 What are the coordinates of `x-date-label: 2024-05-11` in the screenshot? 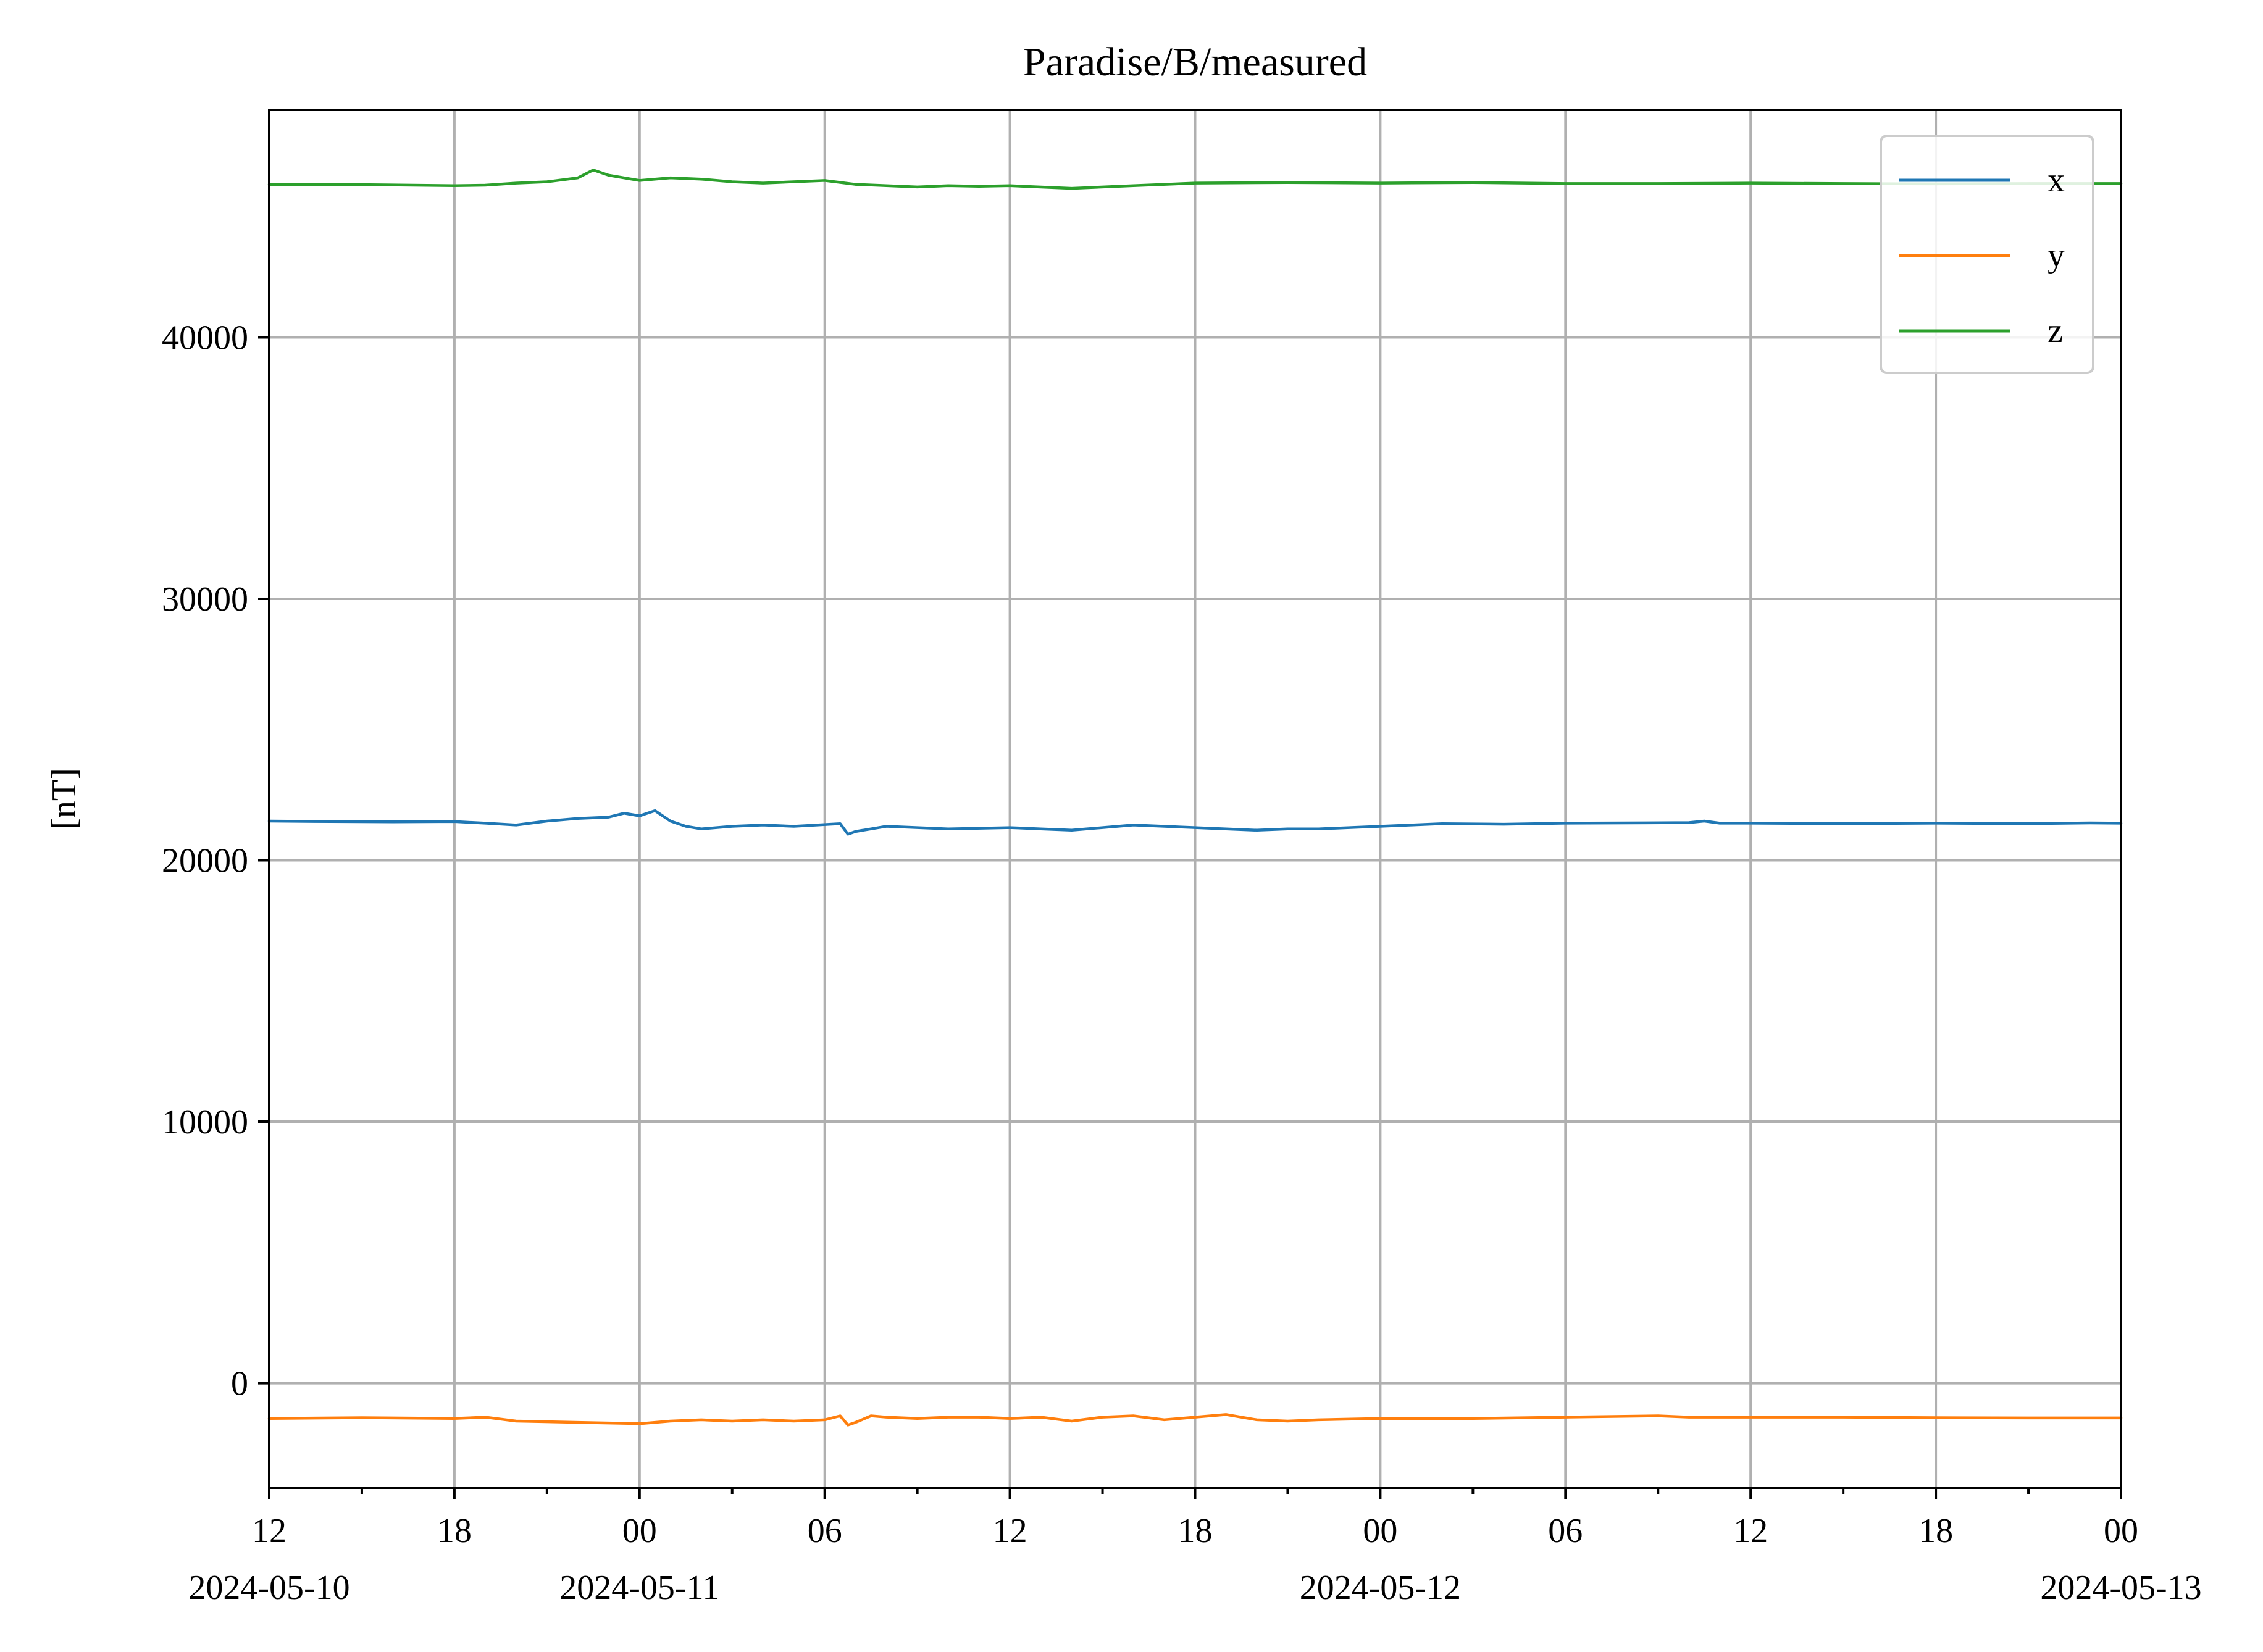 It's located at (639, 1588).